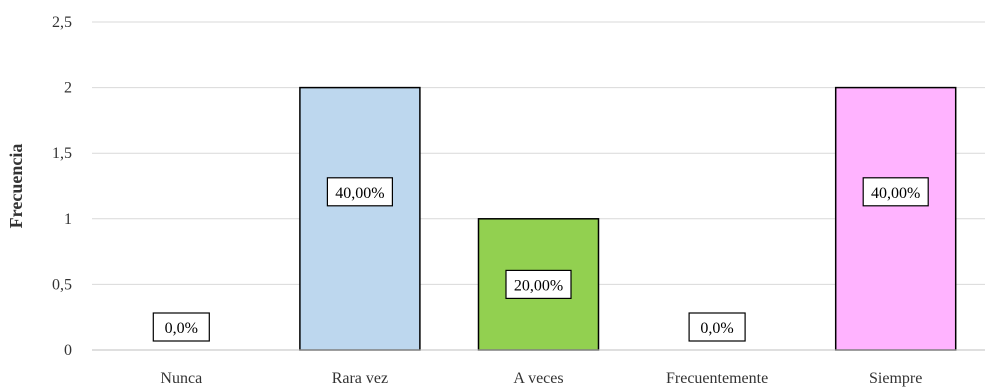 This screenshot has height=389, width=987. Describe the element at coordinates (62, 22) in the screenshot. I see `y-tick-label: 2,5` at that location.